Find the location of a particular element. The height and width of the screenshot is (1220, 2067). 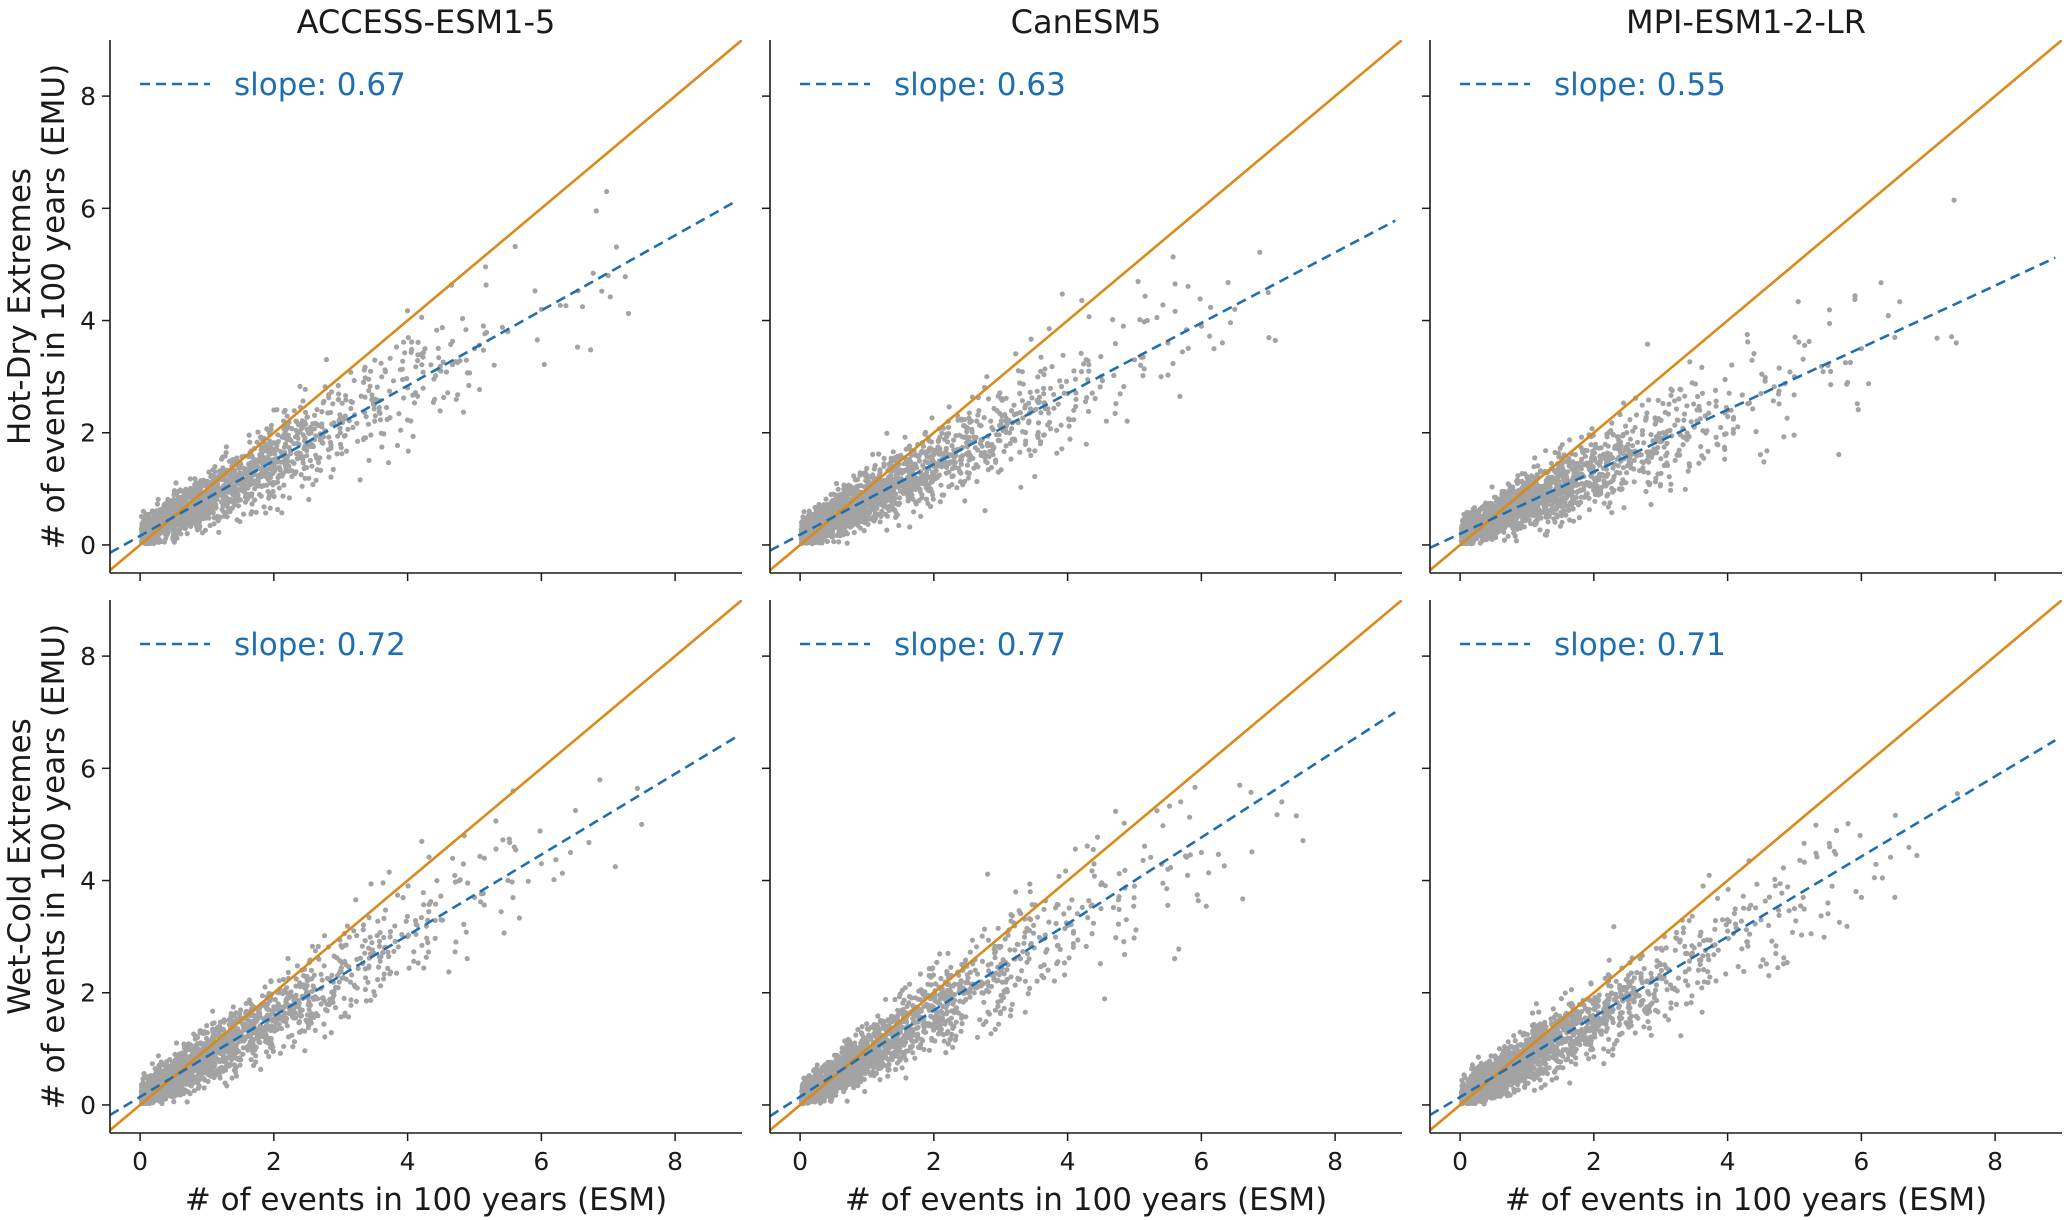

column-title: MPI-ESM1-2-LR is located at coordinates (1746, 22).